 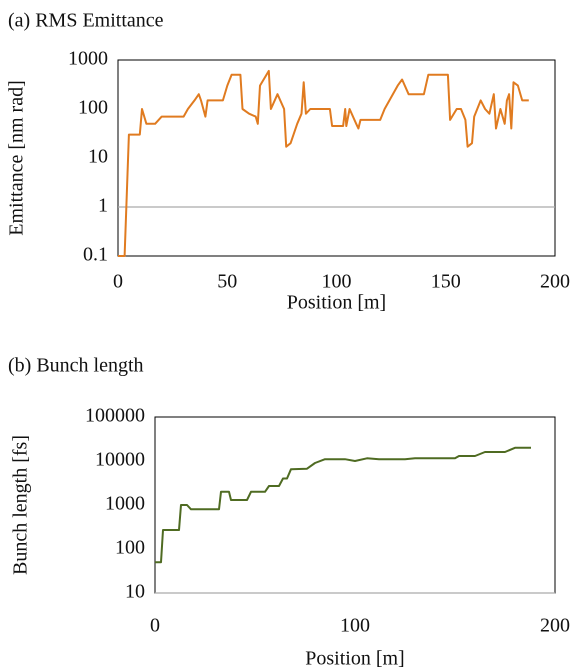 What do you see at coordinates (227, 282) in the screenshot?
I see `x-tick-label: 50` at bounding box center [227, 282].